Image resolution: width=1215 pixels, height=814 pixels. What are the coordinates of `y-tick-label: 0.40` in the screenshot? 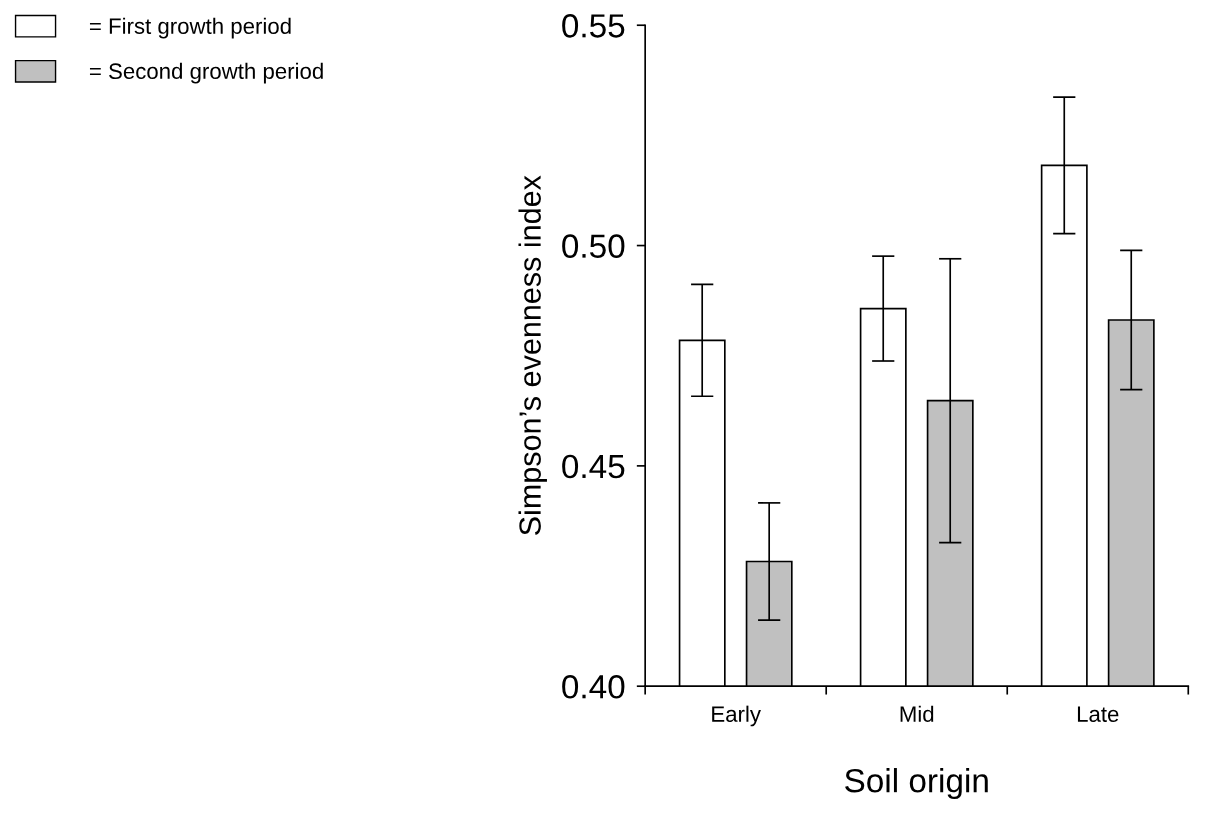 It's located at (593, 687).